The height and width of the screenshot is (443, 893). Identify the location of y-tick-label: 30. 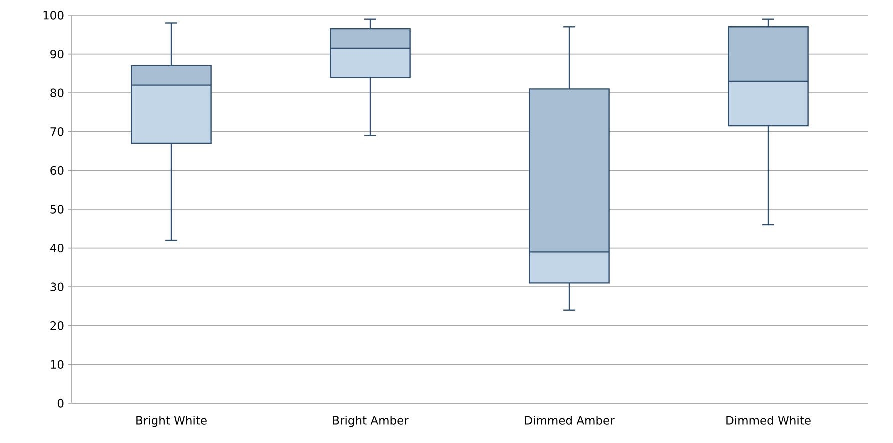
(57, 287).